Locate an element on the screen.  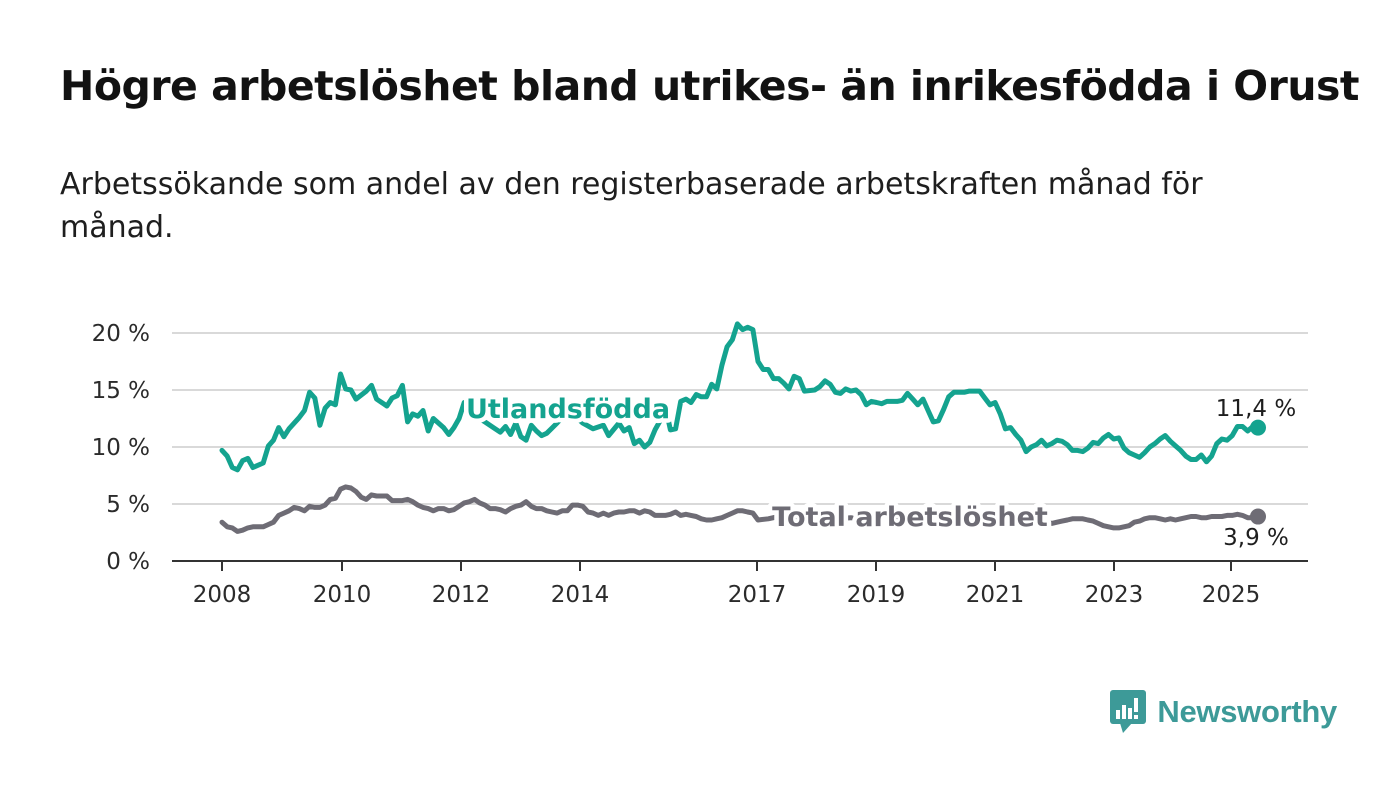
y-tick-label: 15 % is located at coordinates (121, 391).